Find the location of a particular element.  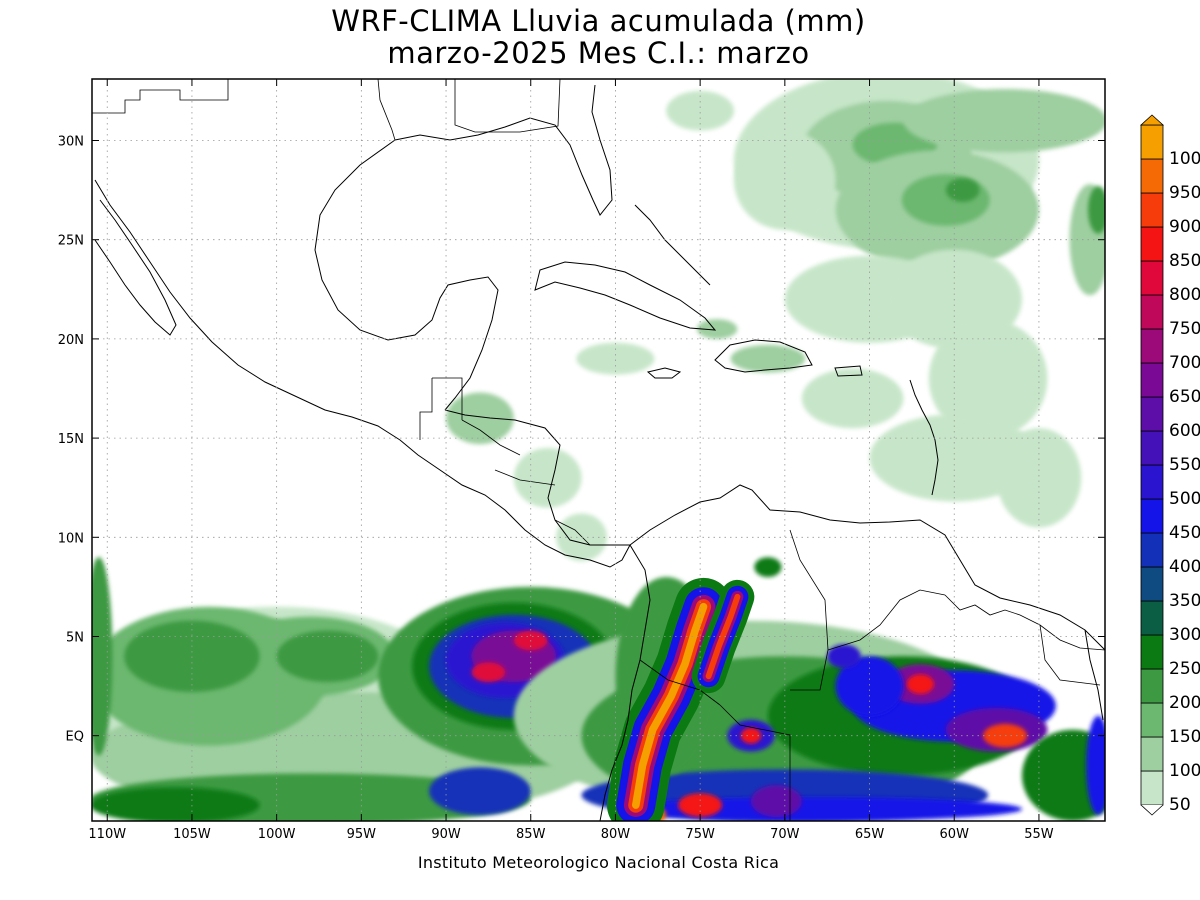

colorbar-label: 950 is located at coordinates (1184, 193).